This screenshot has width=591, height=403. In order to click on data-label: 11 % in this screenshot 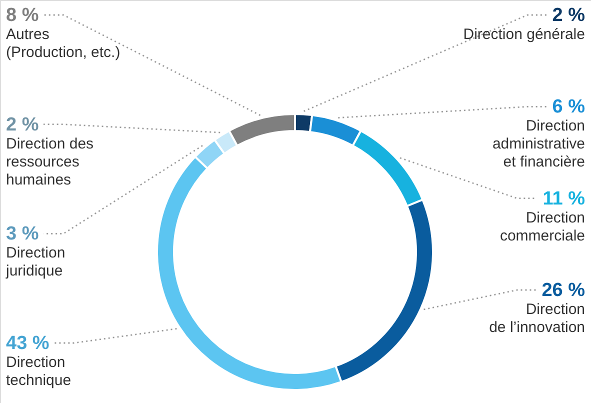, I will do `click(564, 199)`.